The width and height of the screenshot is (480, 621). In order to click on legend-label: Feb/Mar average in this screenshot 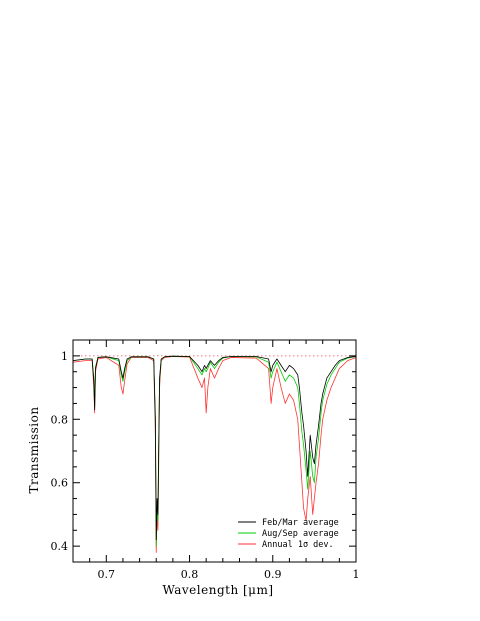, I will do `click(300, 523)`.